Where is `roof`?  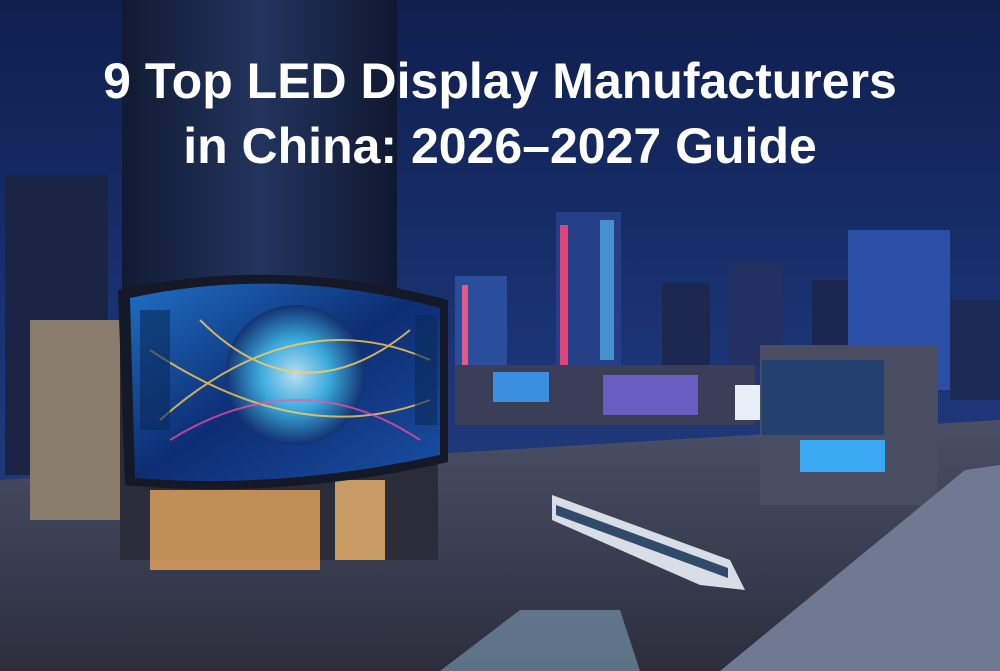 roof is located at coordinates (860, 568).